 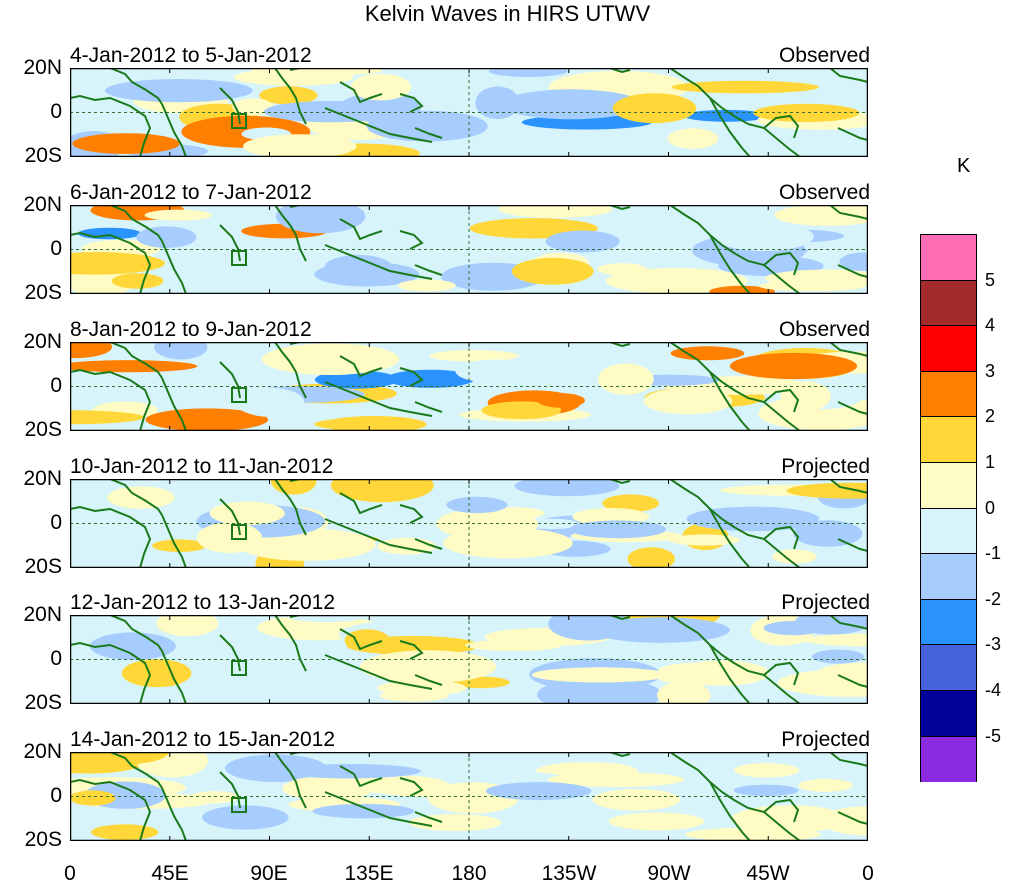 I want to click on colorbar-label: 0, so click(x=990, y=507).